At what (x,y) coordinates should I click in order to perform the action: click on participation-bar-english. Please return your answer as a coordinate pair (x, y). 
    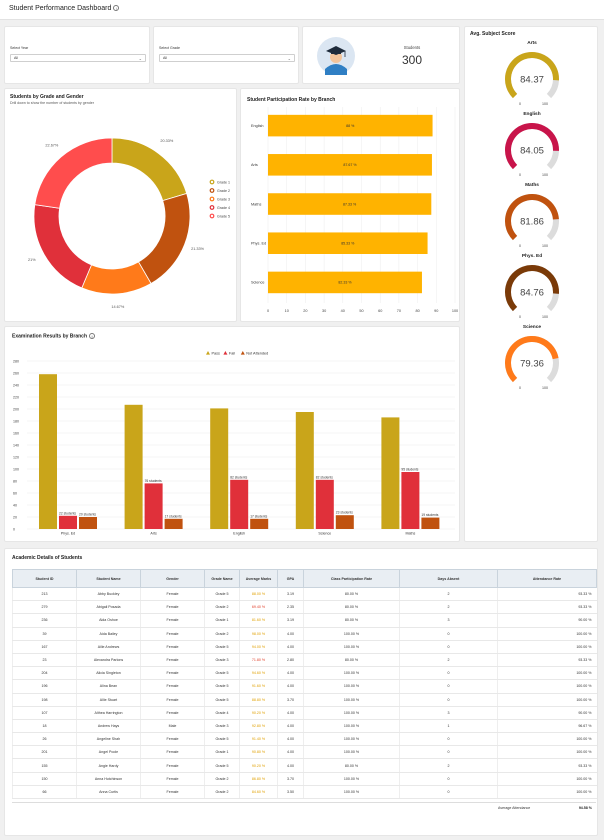
    Looking at the image, I should click on (350, 125).